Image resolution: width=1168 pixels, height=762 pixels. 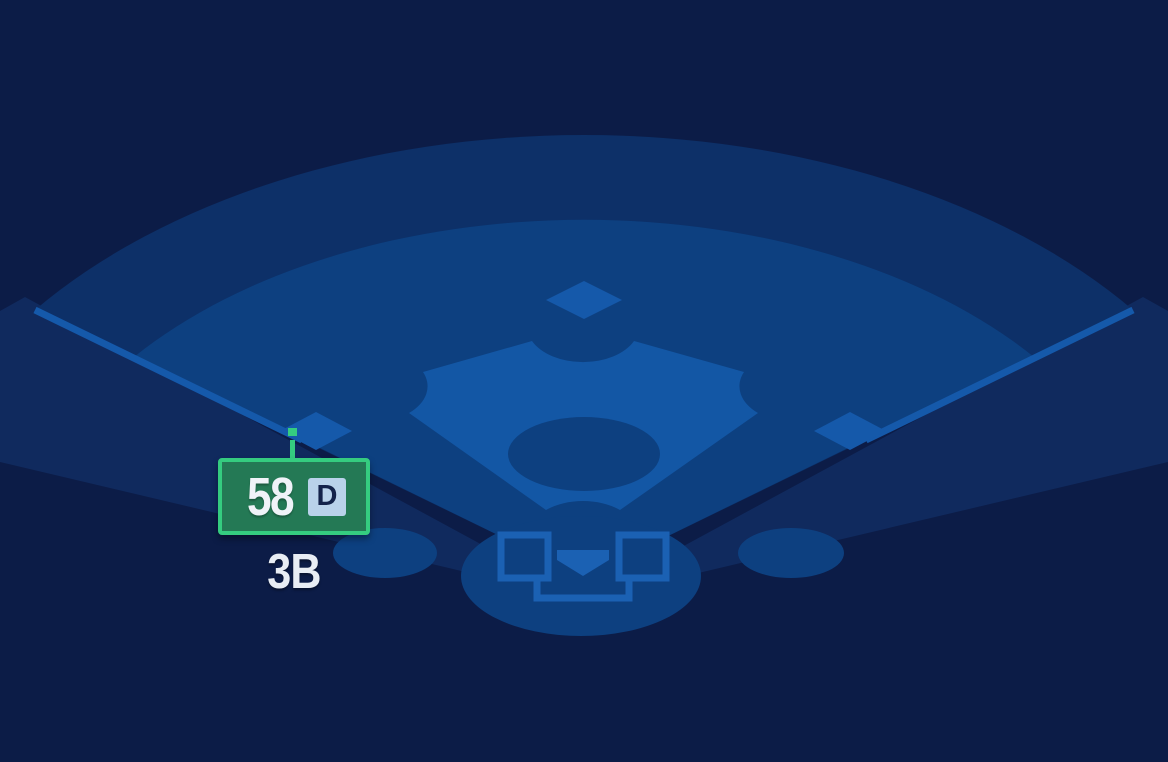 I want to click on first-base-marker, so click(x=850, y=431).